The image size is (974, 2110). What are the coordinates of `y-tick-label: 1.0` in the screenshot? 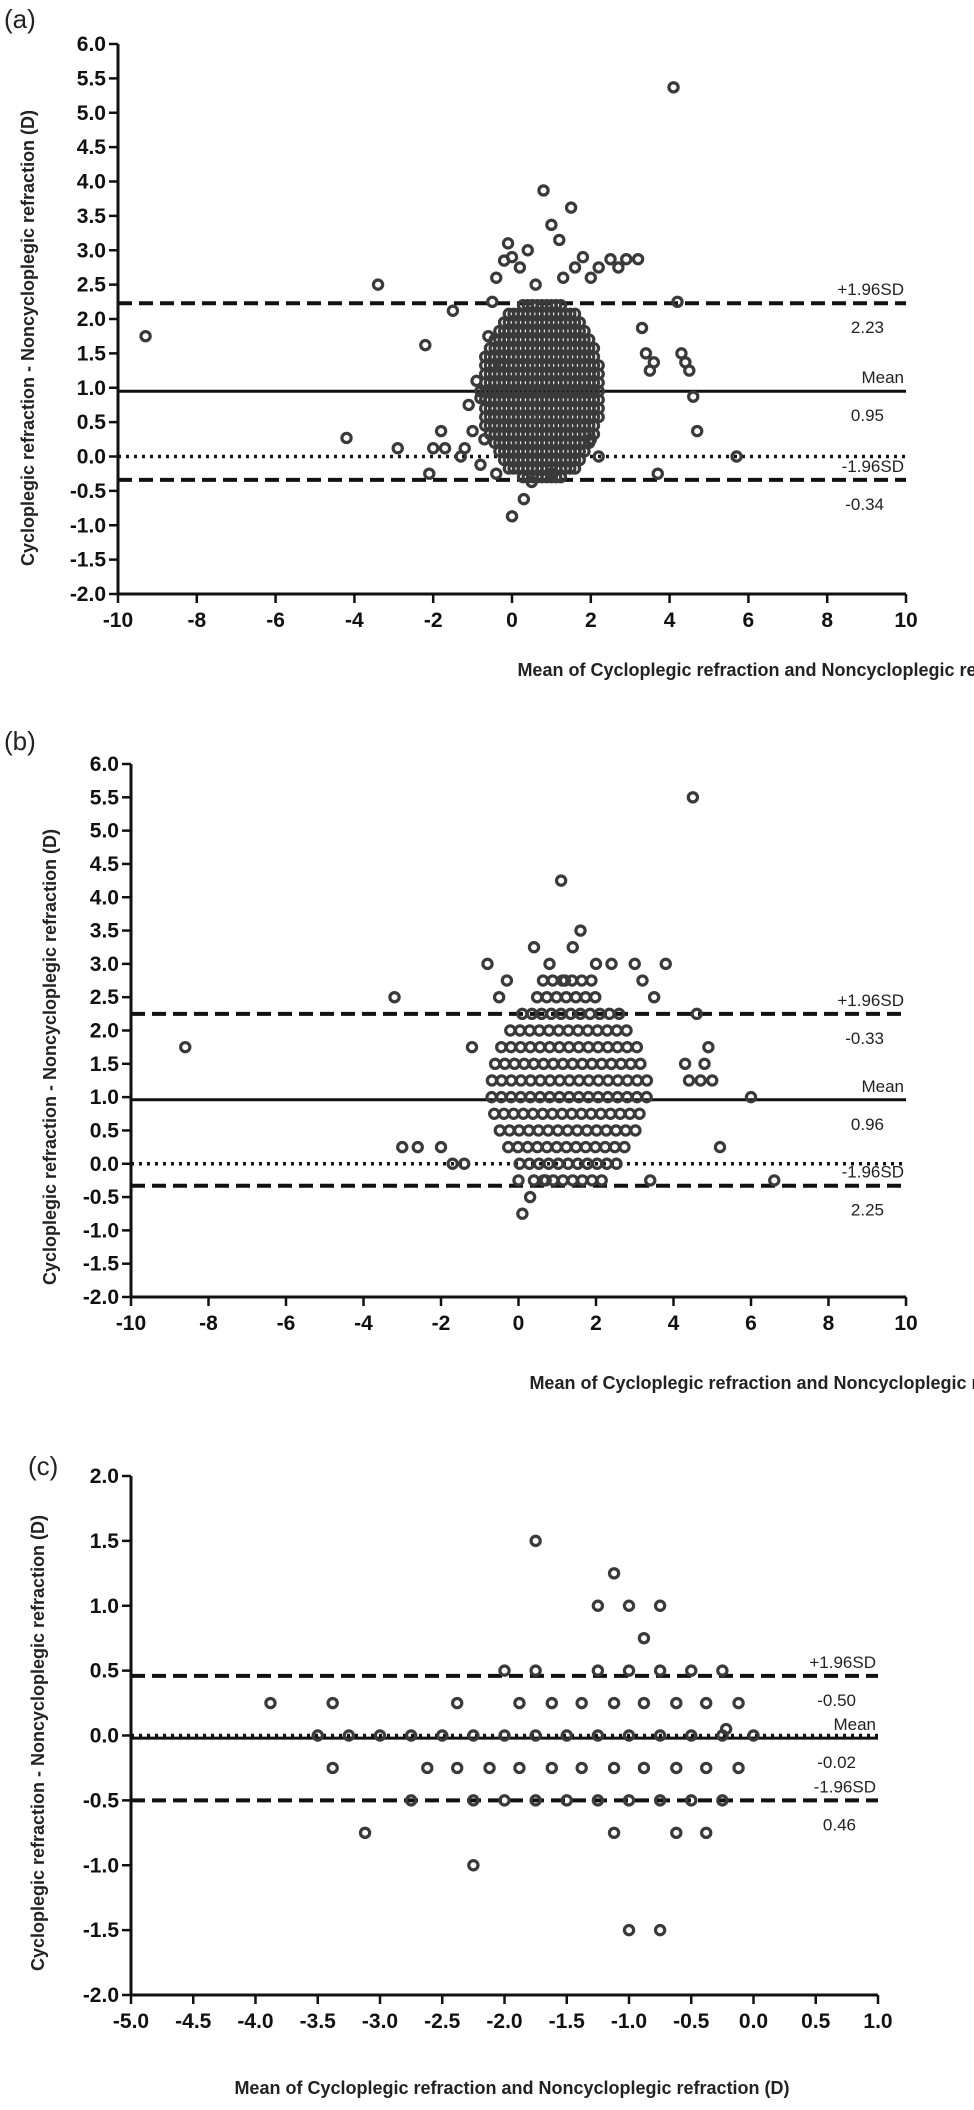 It's located at (104, 1606).